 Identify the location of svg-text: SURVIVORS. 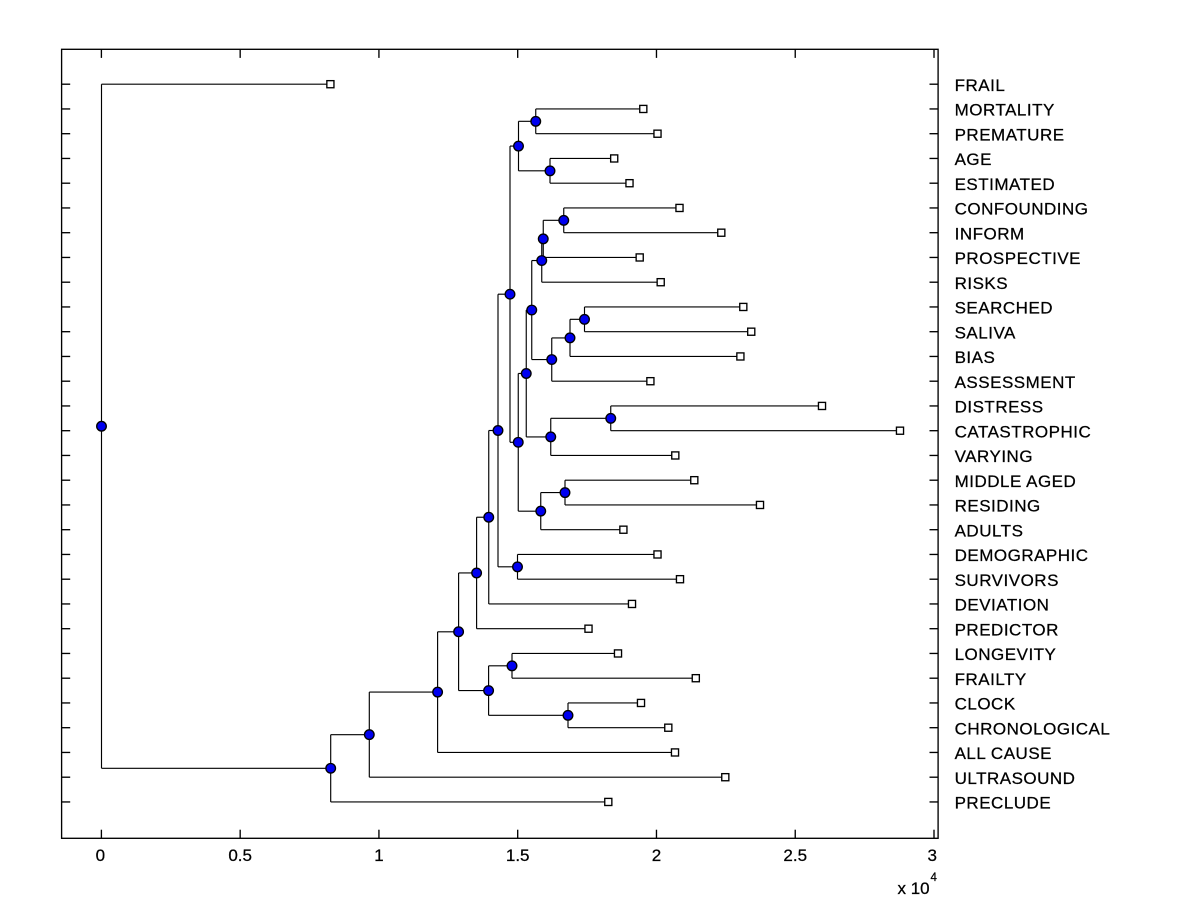
(1007, 580).